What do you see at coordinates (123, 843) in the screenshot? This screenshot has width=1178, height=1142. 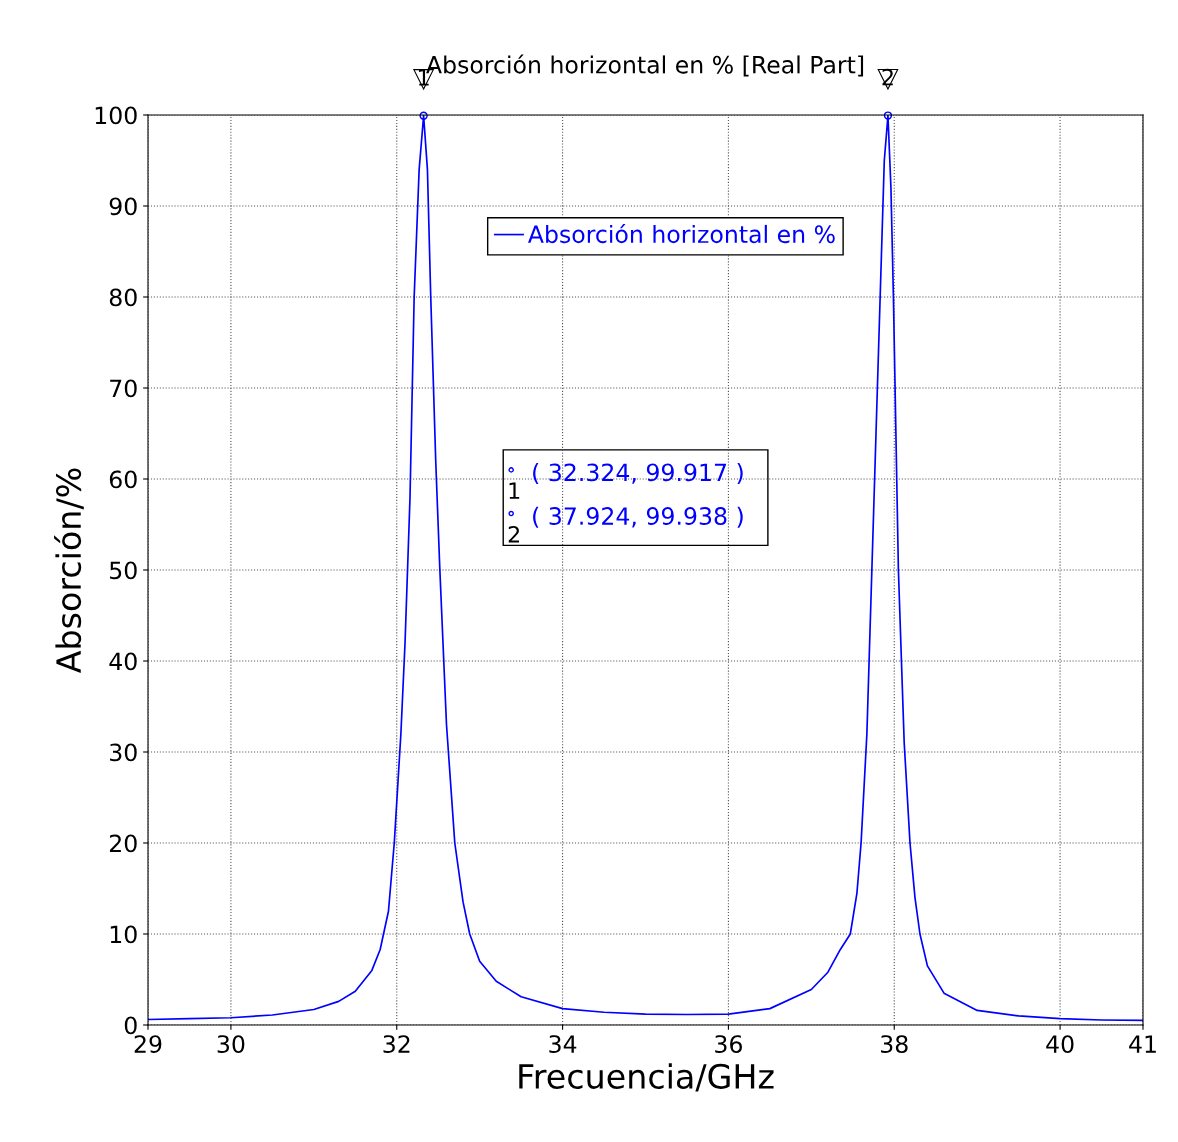 I see `y-tick-label: 20` at bounding box center [123, 843].